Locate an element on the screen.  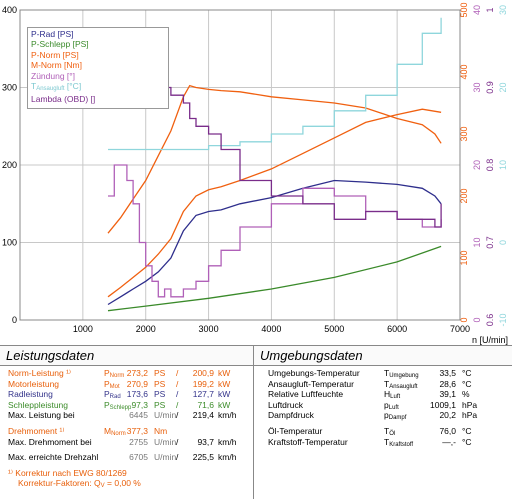
legend-lambda: Lambda (OBD) [] is located at coordinates (63, 99).